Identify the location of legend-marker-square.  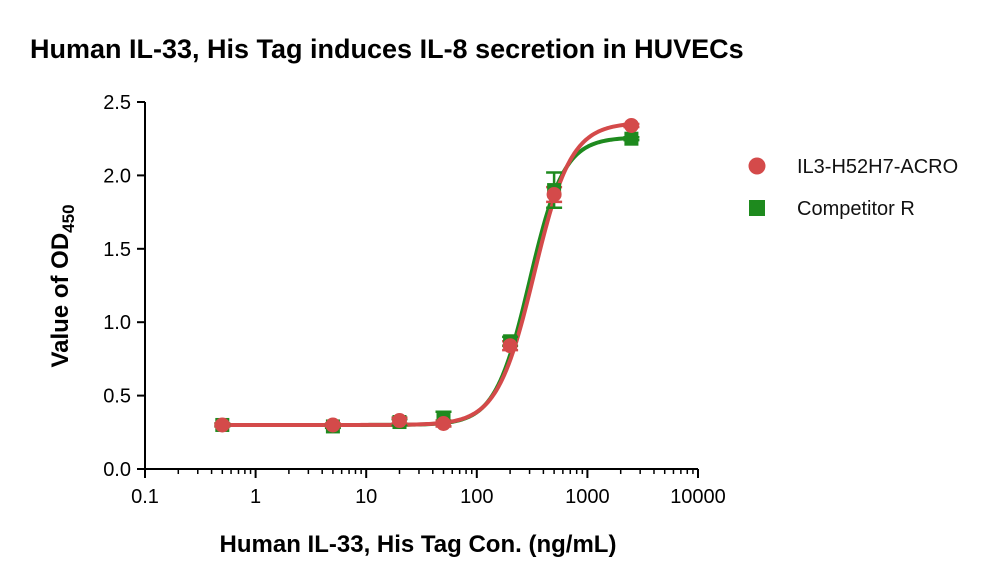
(757, 208).